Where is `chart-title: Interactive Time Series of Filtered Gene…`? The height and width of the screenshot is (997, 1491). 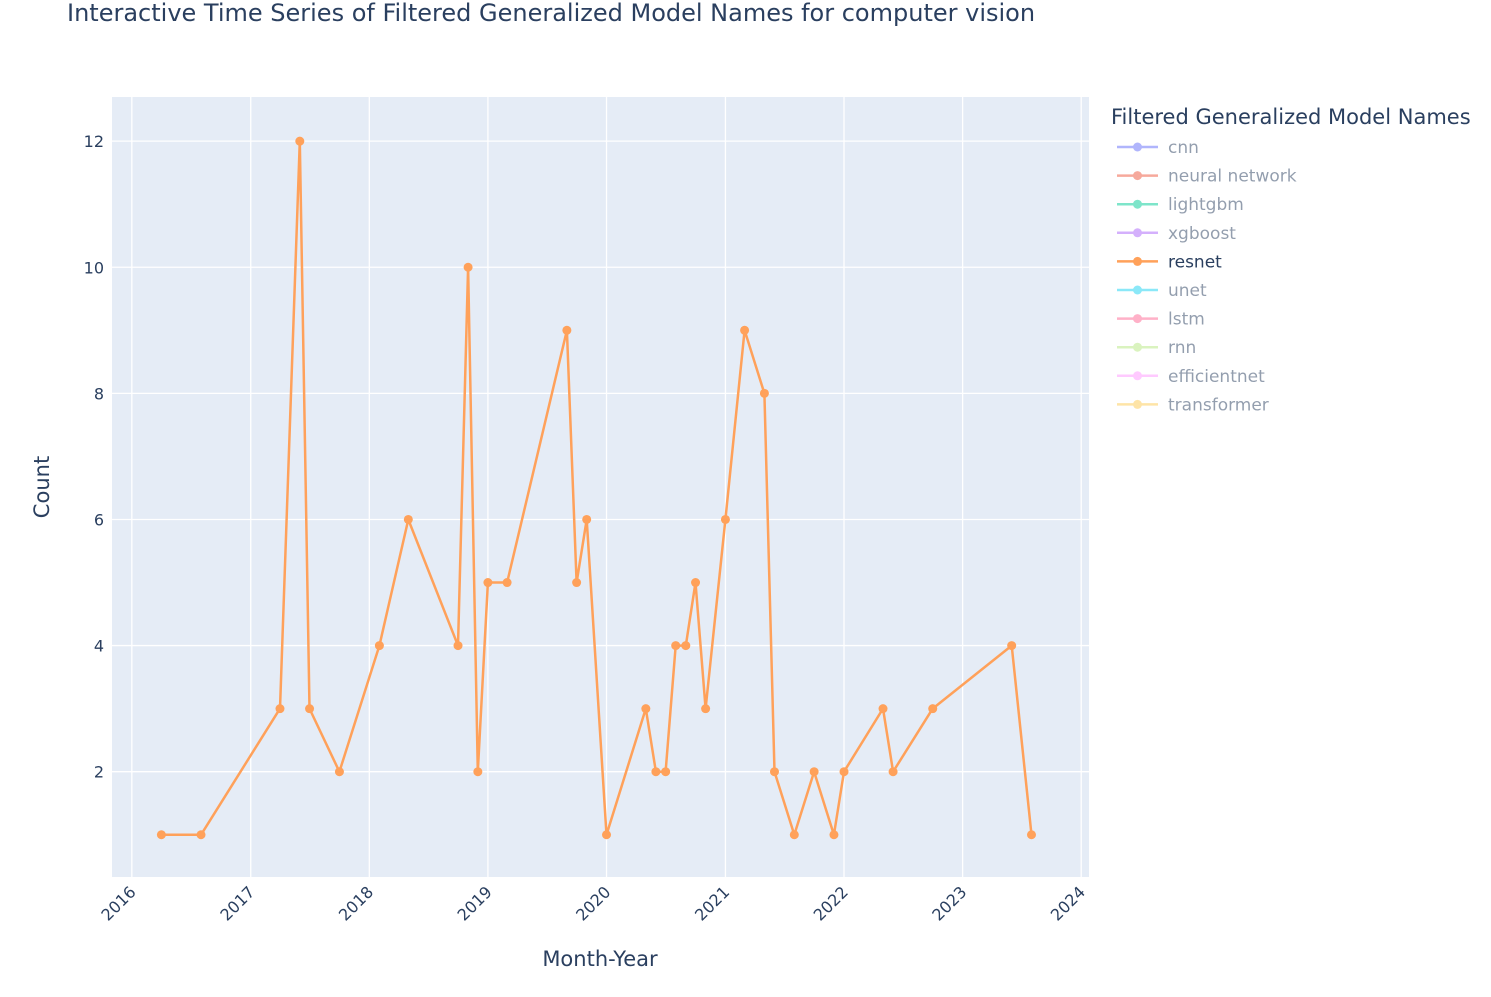
chart-title: Interactive Time Series of Filtered Gene… is located at coordinates (551, 13).